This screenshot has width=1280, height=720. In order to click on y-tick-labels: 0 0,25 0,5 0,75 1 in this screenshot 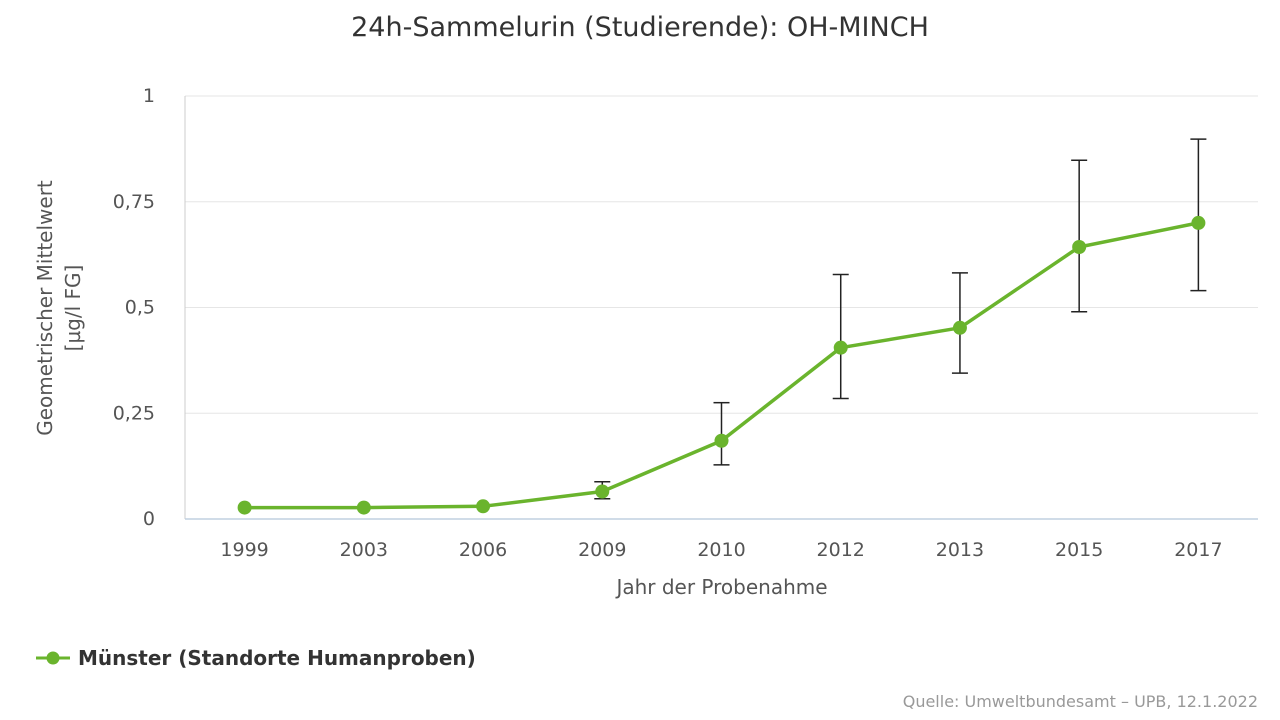, I will do `click(134, 307)`.